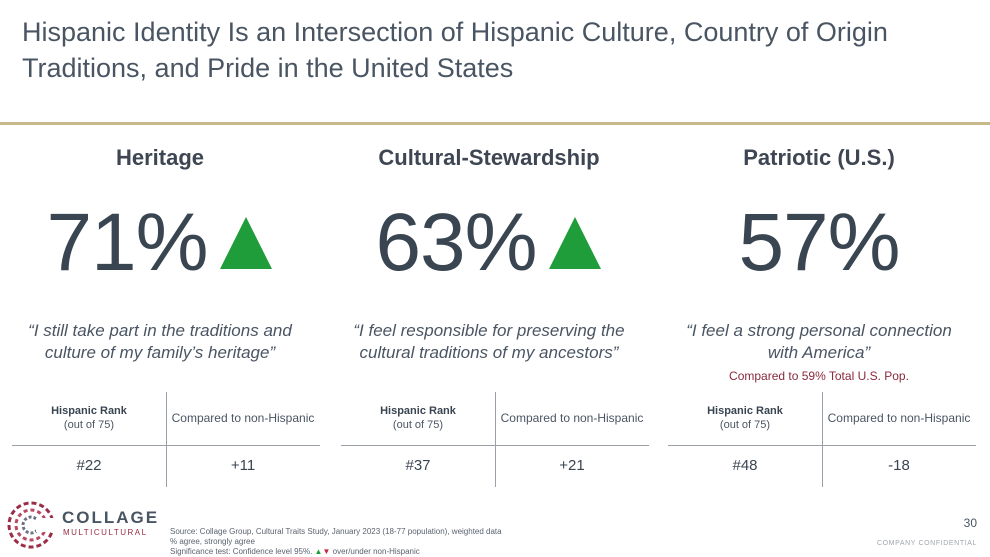  Describe the element at coordinates (376, 551) in the screenshot. I see `footnote-sig-suffix: over/under non-Hispanic` at that location.